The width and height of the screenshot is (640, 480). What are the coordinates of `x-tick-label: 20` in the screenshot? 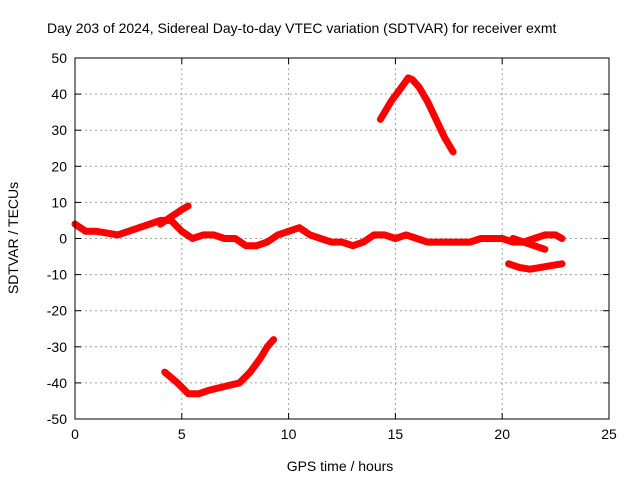 It's located at (502, 434).